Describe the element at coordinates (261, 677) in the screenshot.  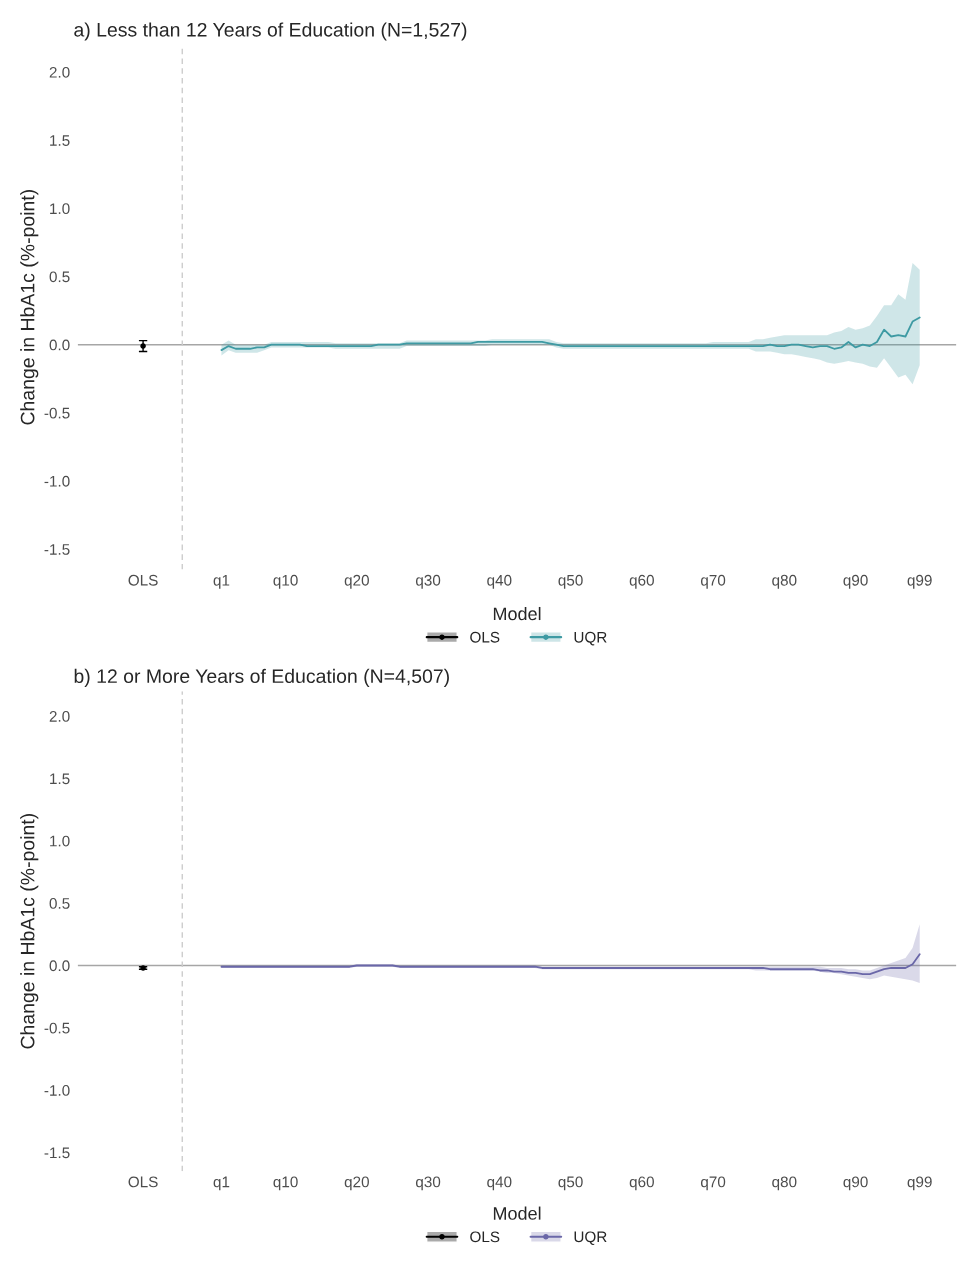
I see `chart-title: b) 12 or More Years of Education (N=4,507)` at that location.